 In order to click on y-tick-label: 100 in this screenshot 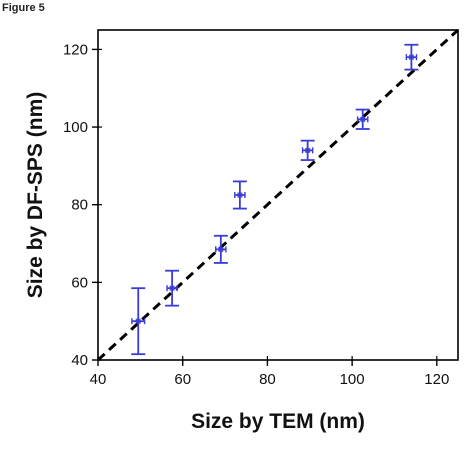, I will do `click(75, 127)`.